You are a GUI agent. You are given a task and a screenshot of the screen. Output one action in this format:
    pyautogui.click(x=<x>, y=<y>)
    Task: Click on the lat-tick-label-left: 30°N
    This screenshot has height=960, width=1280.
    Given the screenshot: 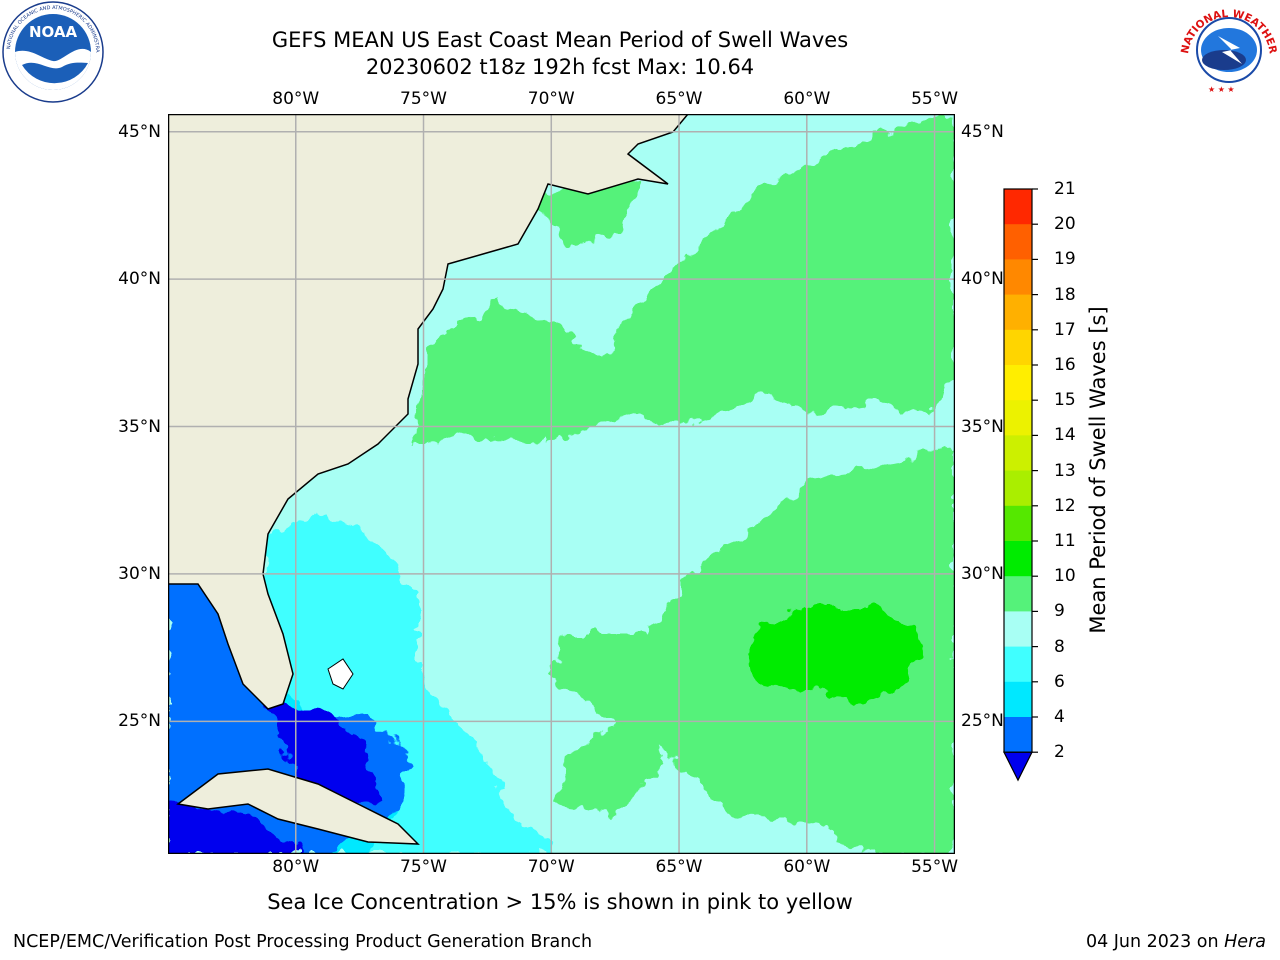 What is the action you would take?
    pyautogui.click(x=139, y=573)
    